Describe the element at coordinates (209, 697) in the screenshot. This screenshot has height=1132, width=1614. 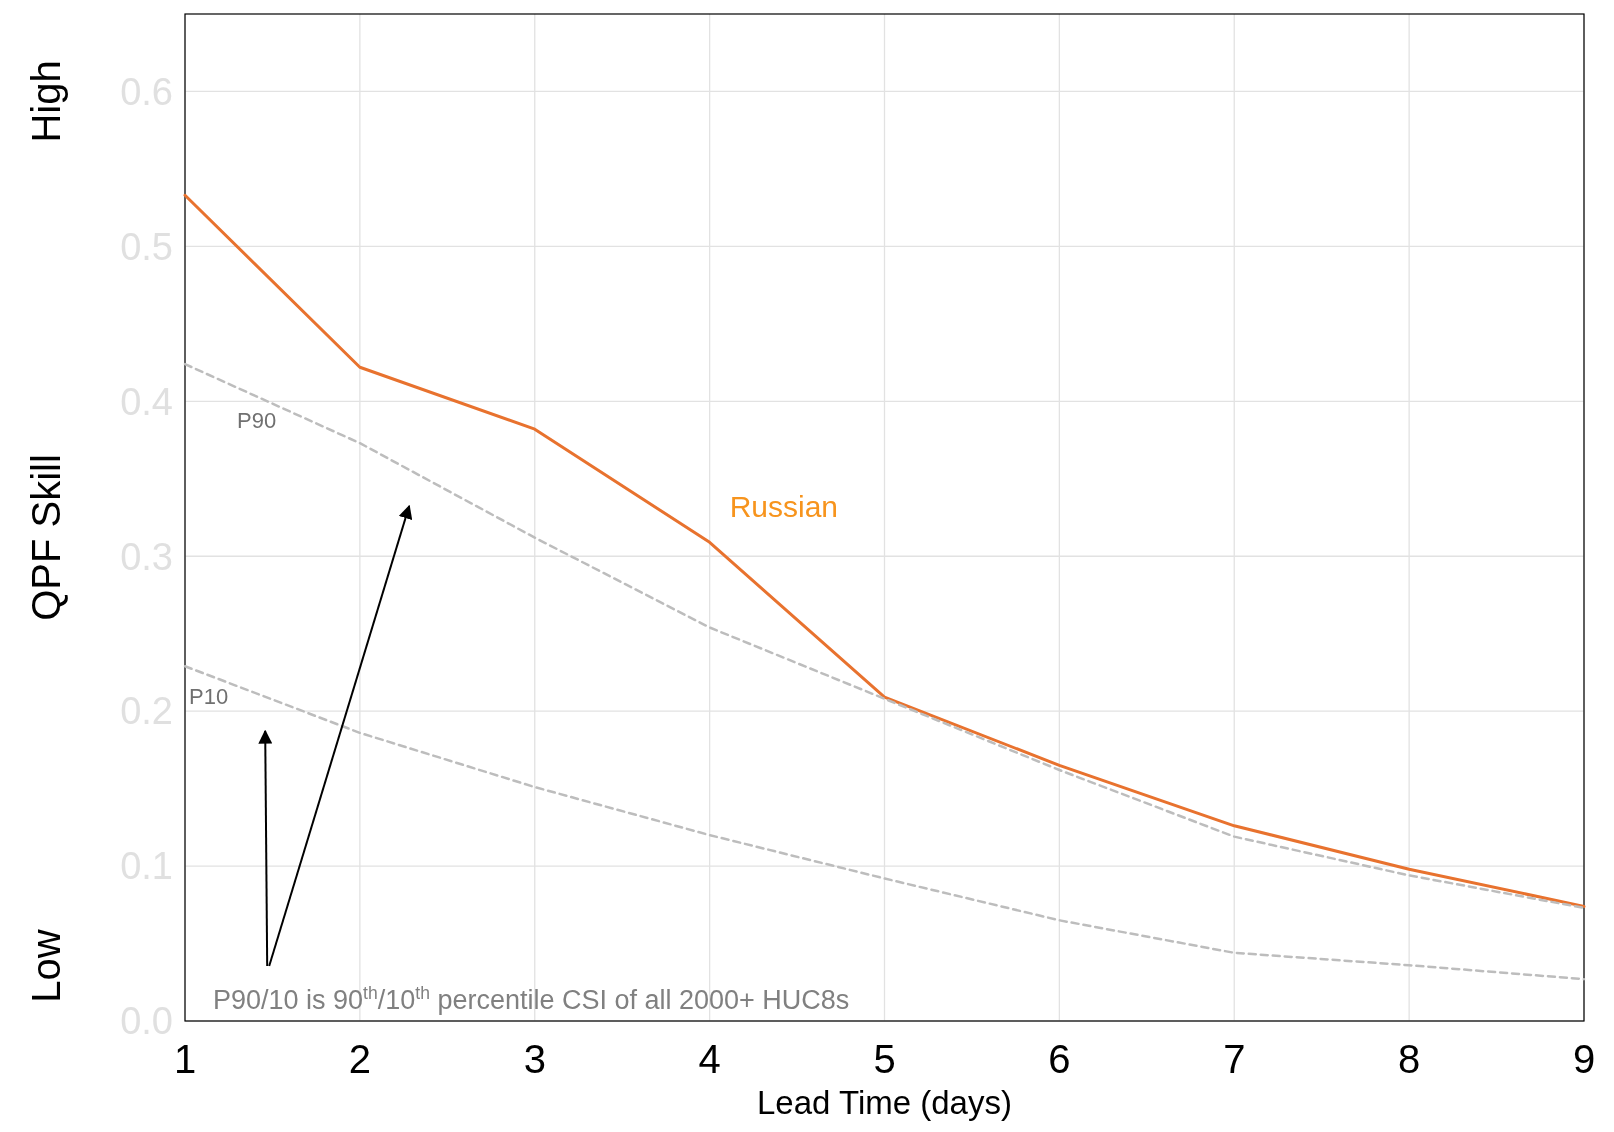
I see `series-label: P10` at that location.